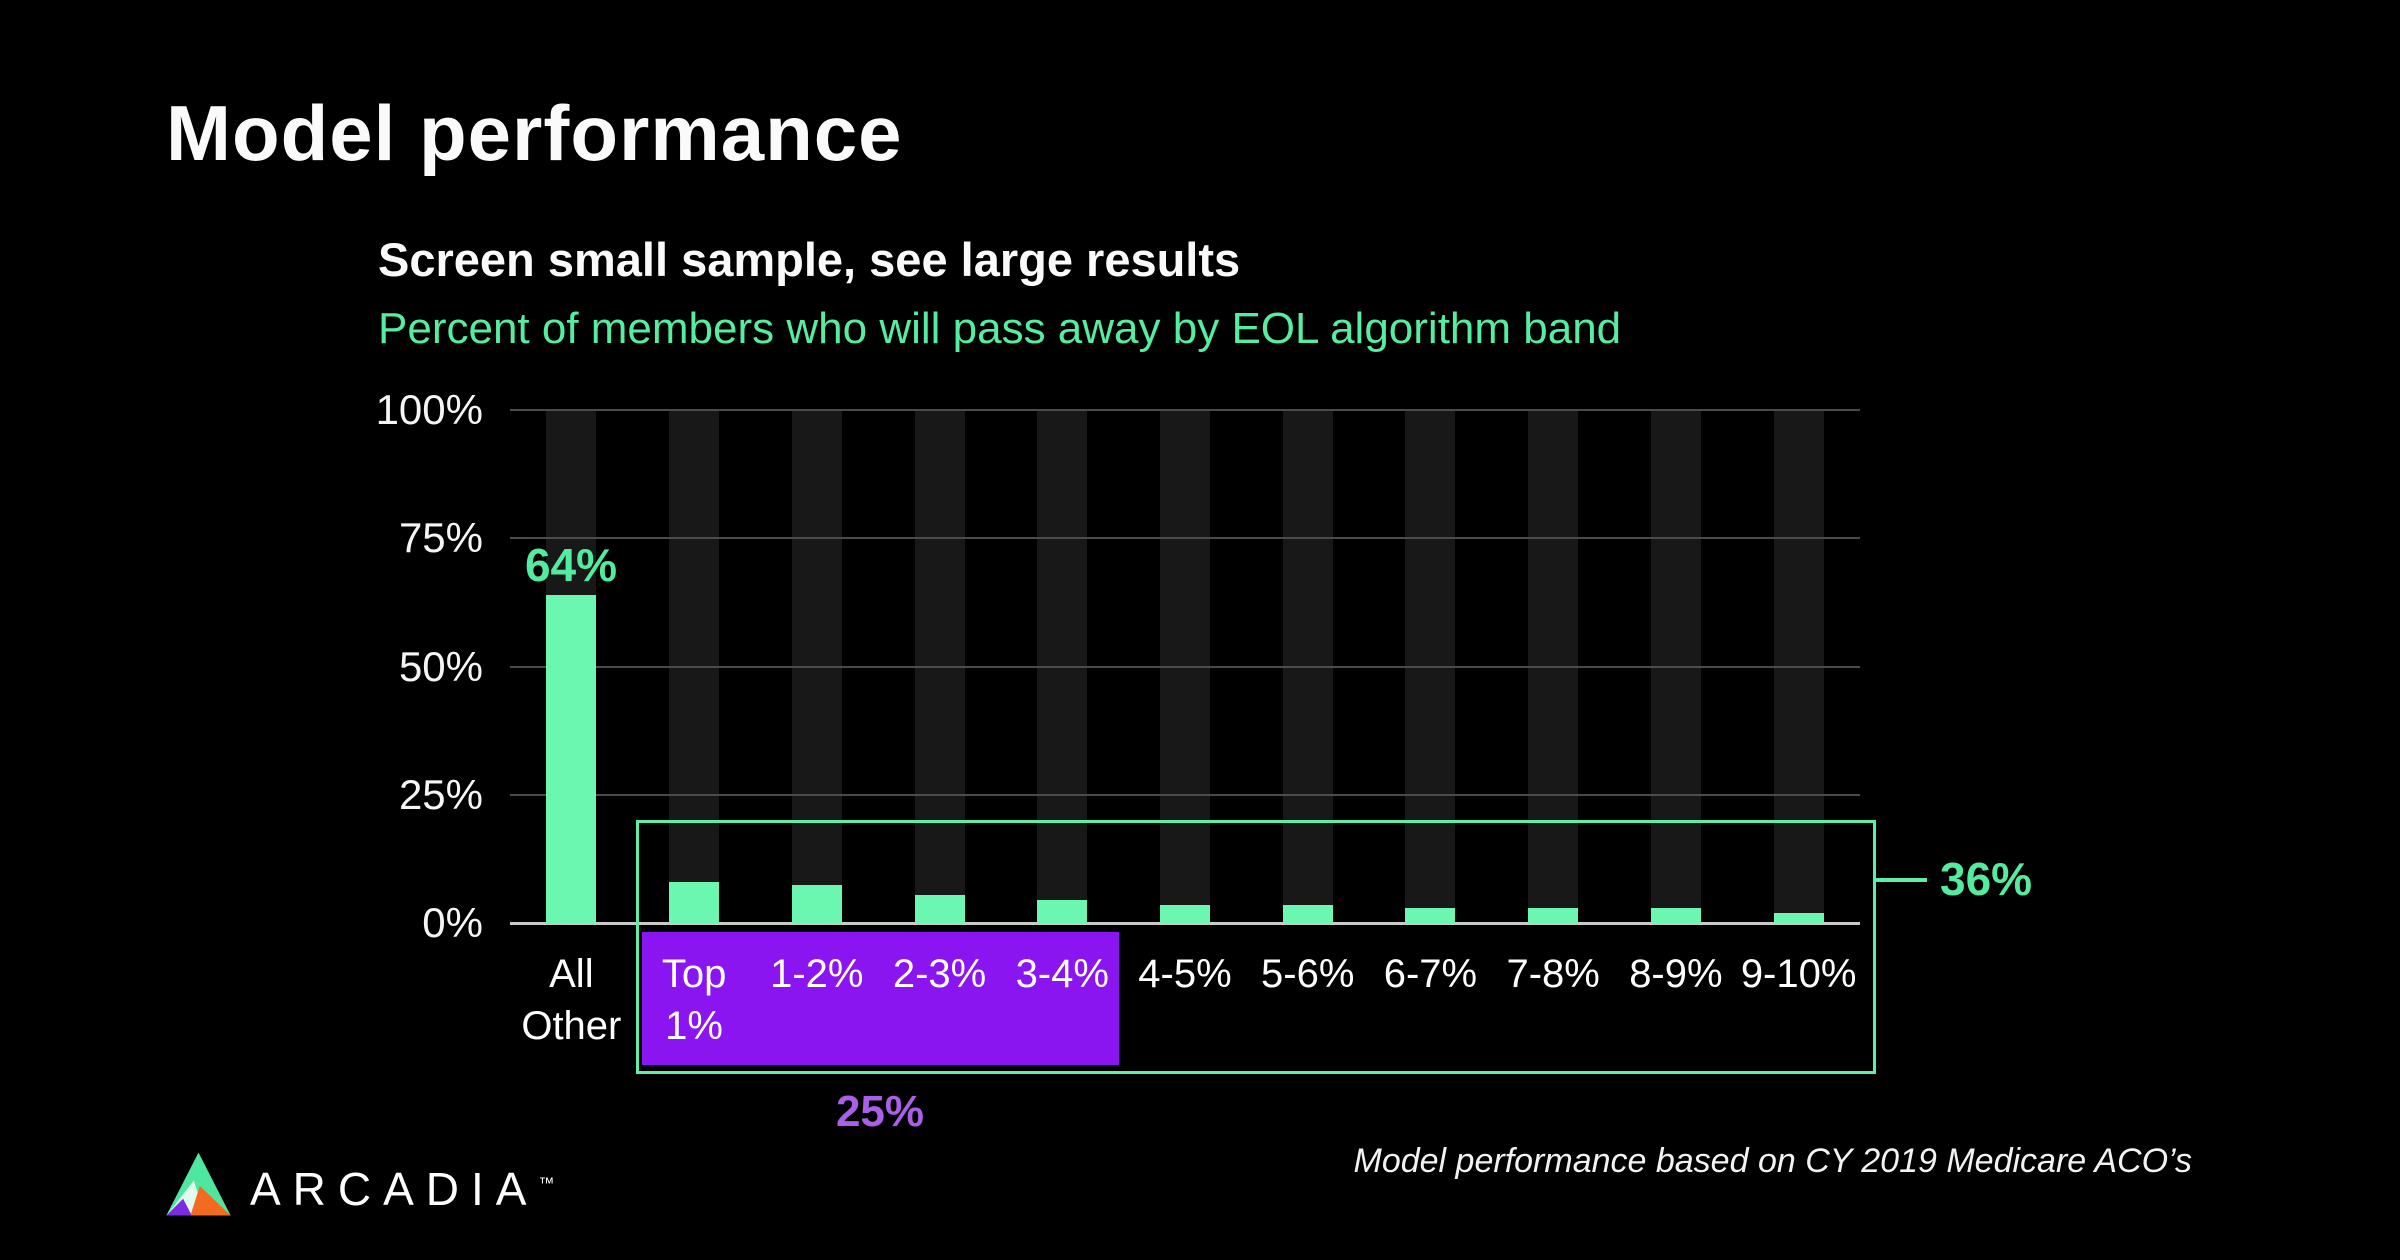 This screenshot has height=1260, width=2400. What do you see at coordinates (1062, 974) in the screenshot?
I see `x-axis-label: 3-4%` at bounding box center [1062, 974].